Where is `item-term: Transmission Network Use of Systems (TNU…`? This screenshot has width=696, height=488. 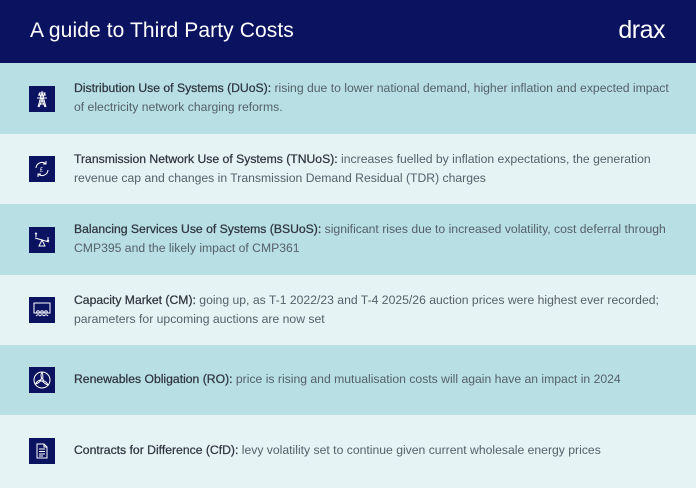 item-term: Transmission Network Use of Systems (TNU… is located at coordinates (206, 159).